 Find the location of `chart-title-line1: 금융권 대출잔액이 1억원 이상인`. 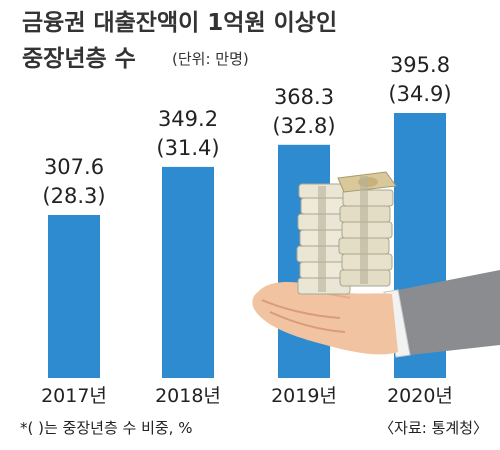

chart-title-line1: 금융권 대출잔액이 1억원 이상인 is located at coordinates (179, 23).